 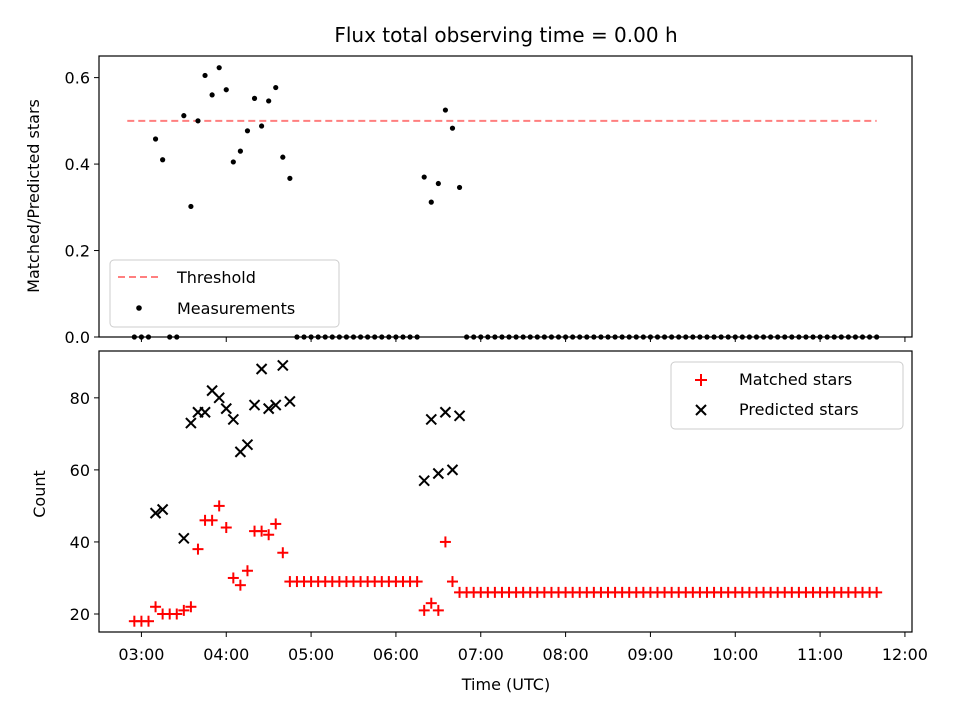 I want to click on x-tick-label: 05:00, so click(x=311, y=654).